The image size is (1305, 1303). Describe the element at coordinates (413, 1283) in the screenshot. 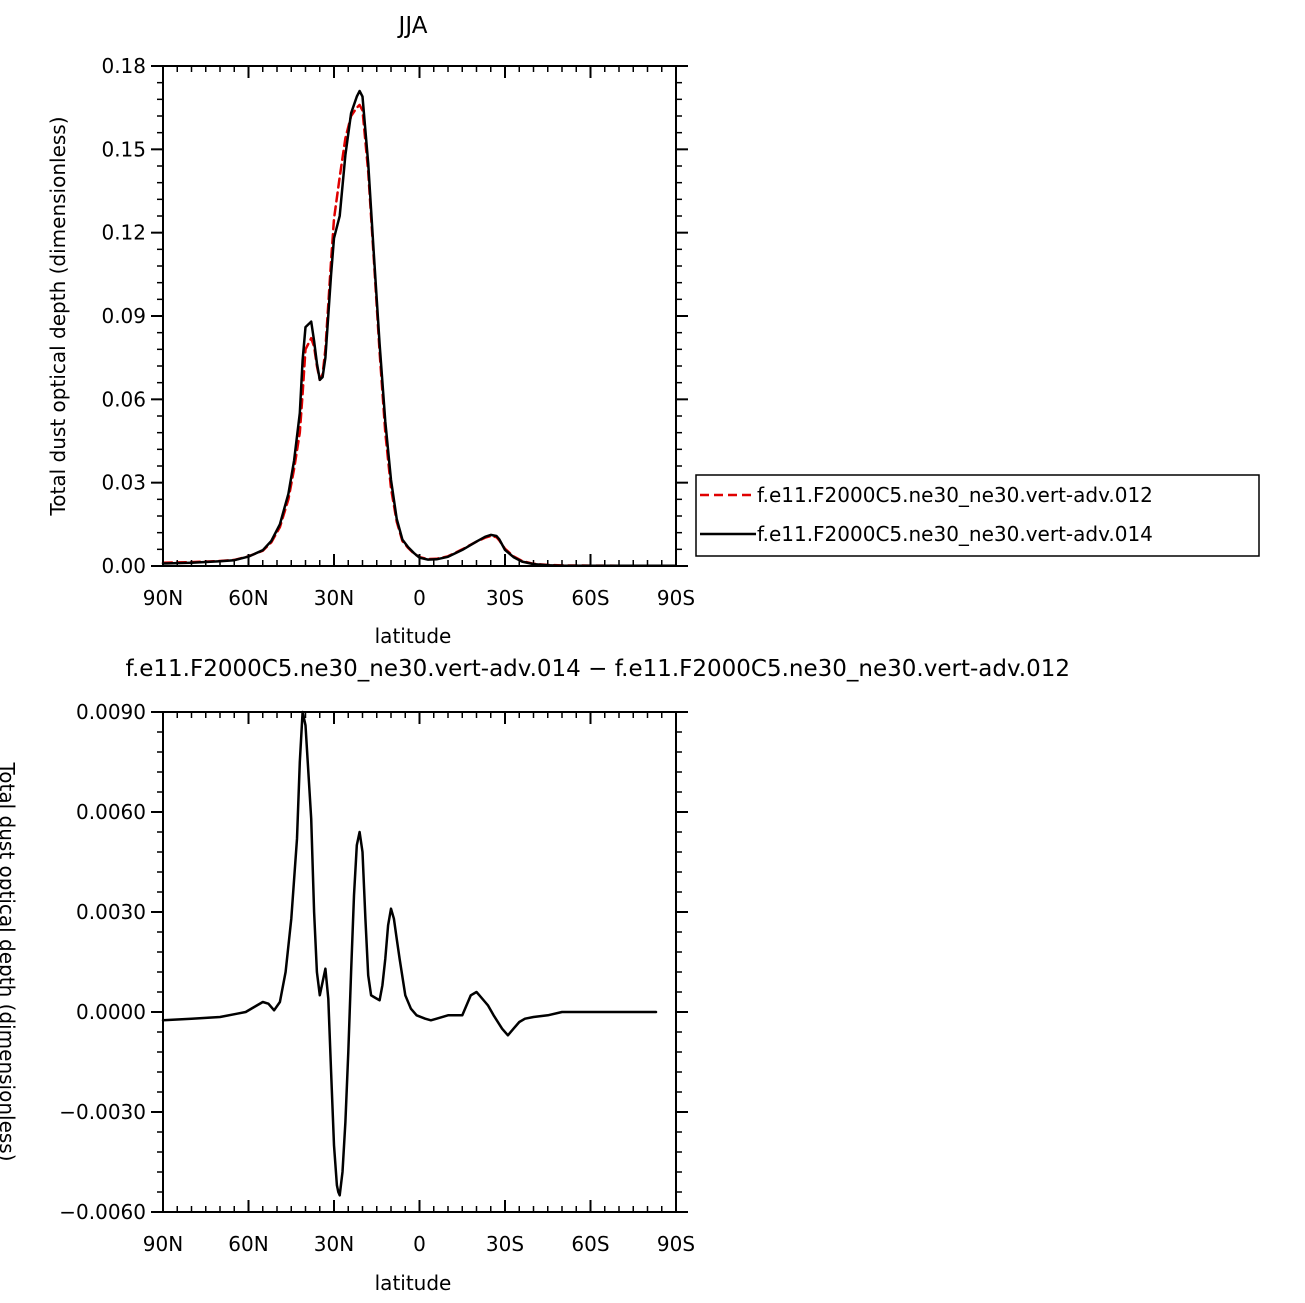

I see `bottom-x-axis-label: latitude` at that location.